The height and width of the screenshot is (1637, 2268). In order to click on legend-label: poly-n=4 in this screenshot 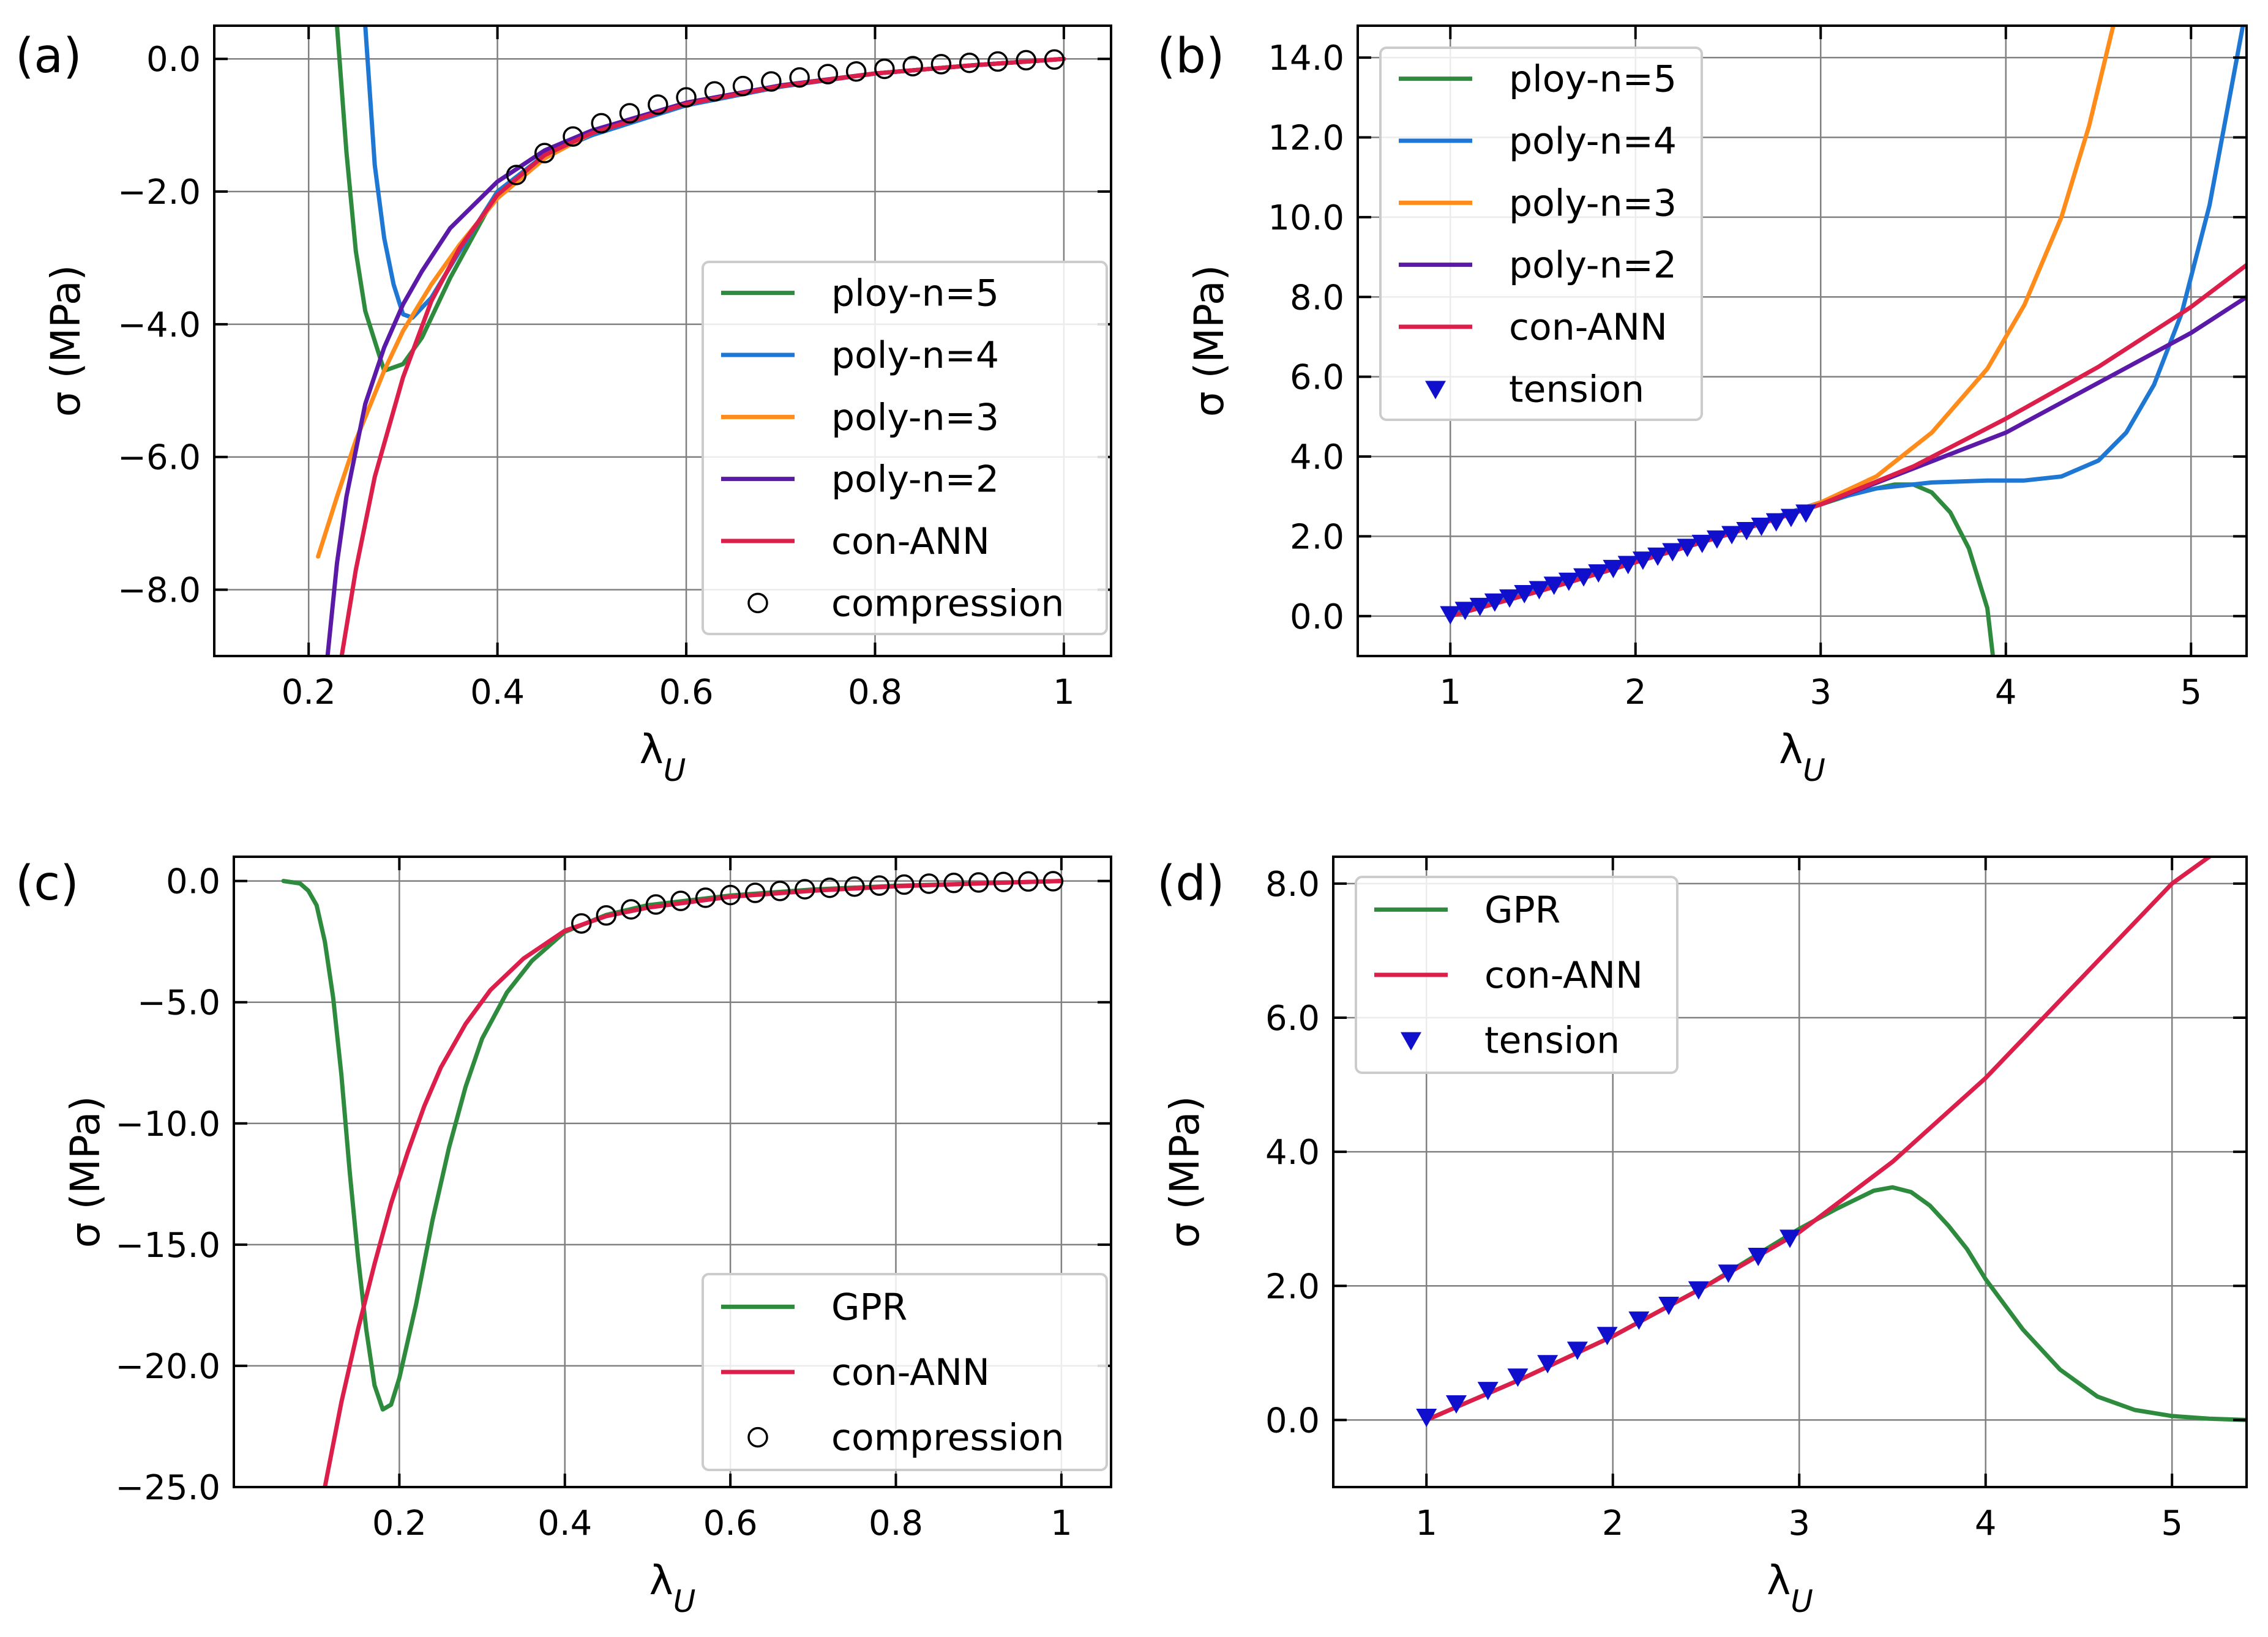, I will do `click(1593, 141)`.